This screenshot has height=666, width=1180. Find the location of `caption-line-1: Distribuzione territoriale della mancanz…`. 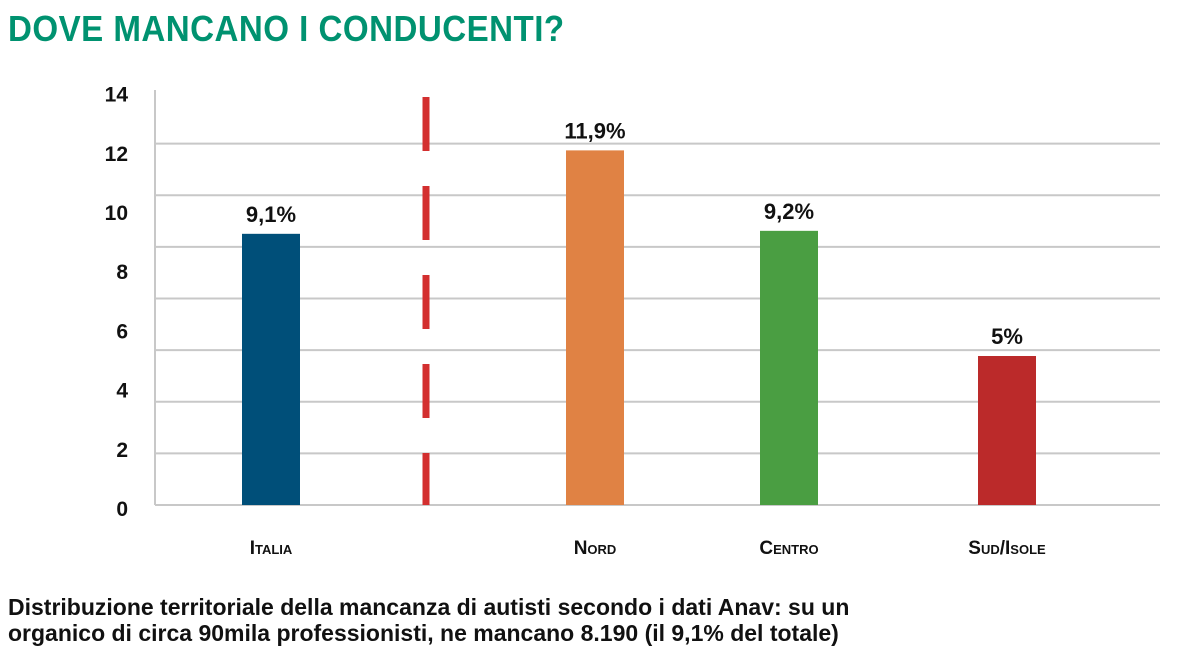

caption-line-1: Distribuzione territoriale della mancanz… is located at coordinates (429, 607).